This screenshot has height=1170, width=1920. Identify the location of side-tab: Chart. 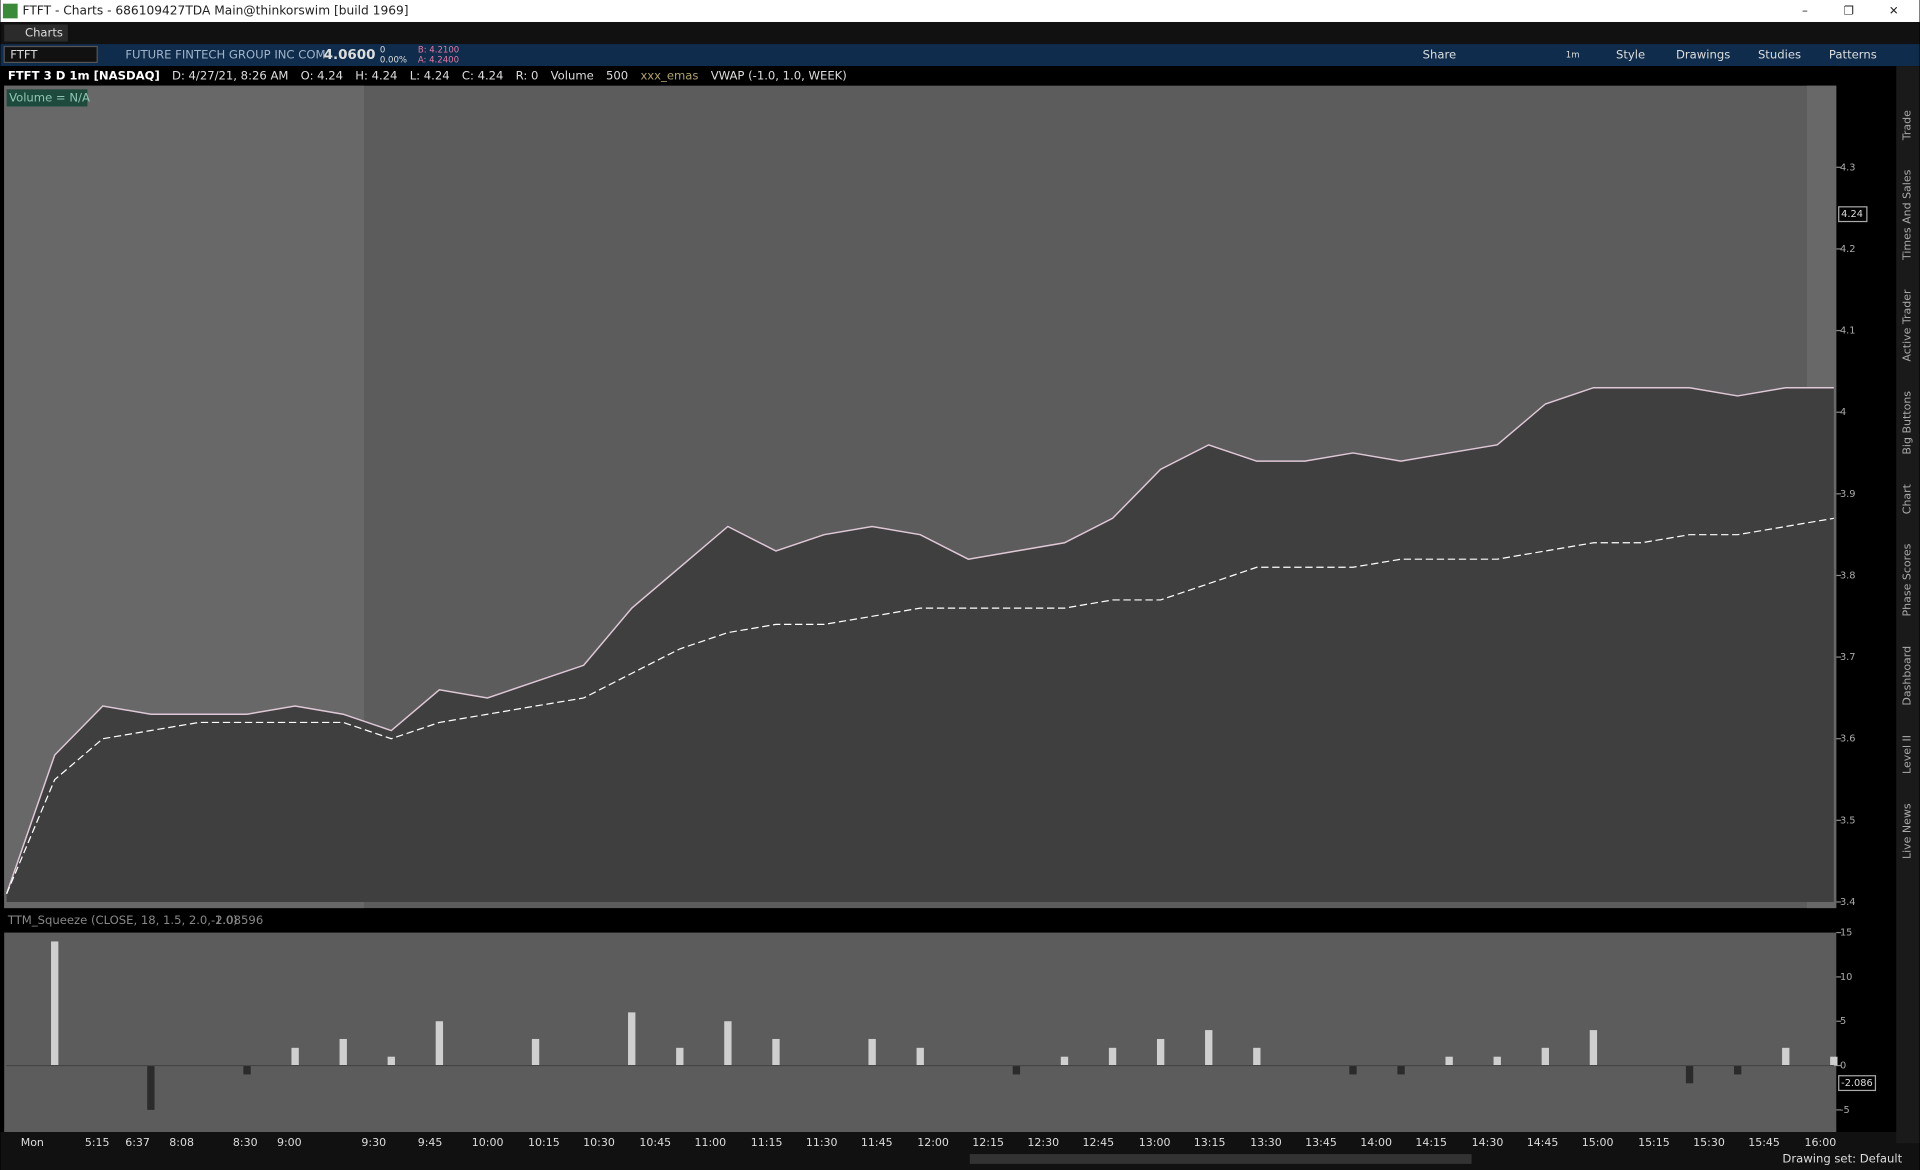
(1906, 498).